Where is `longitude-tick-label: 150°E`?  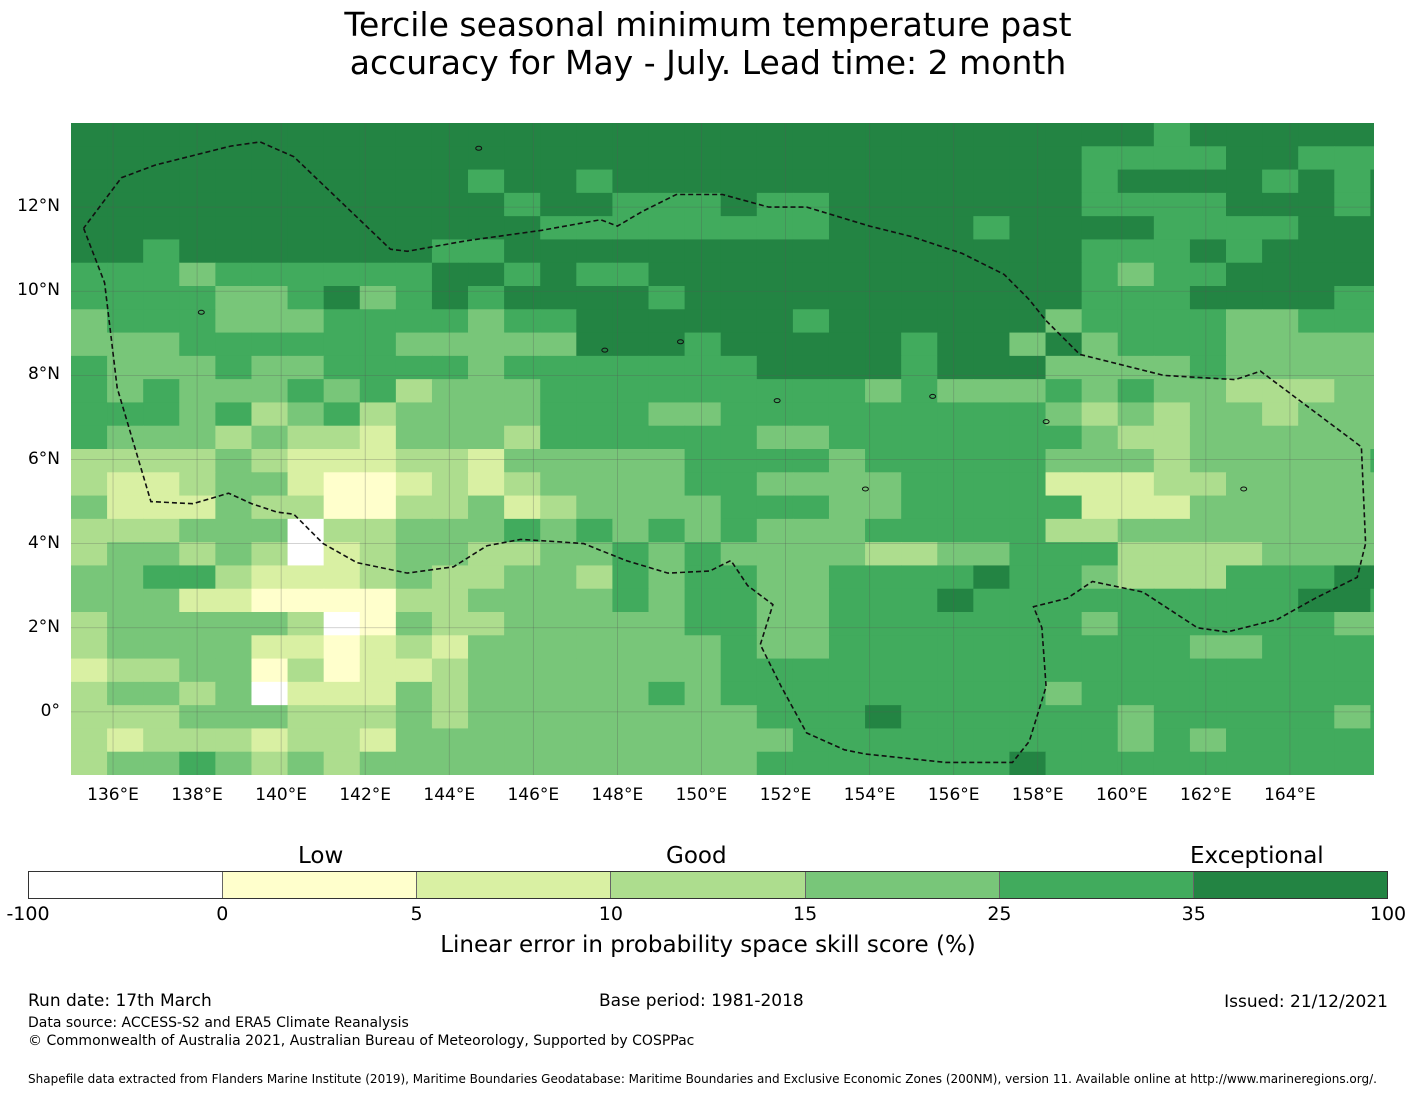 longitude-tick-label: 150°E is located at coordinates (701, 795).